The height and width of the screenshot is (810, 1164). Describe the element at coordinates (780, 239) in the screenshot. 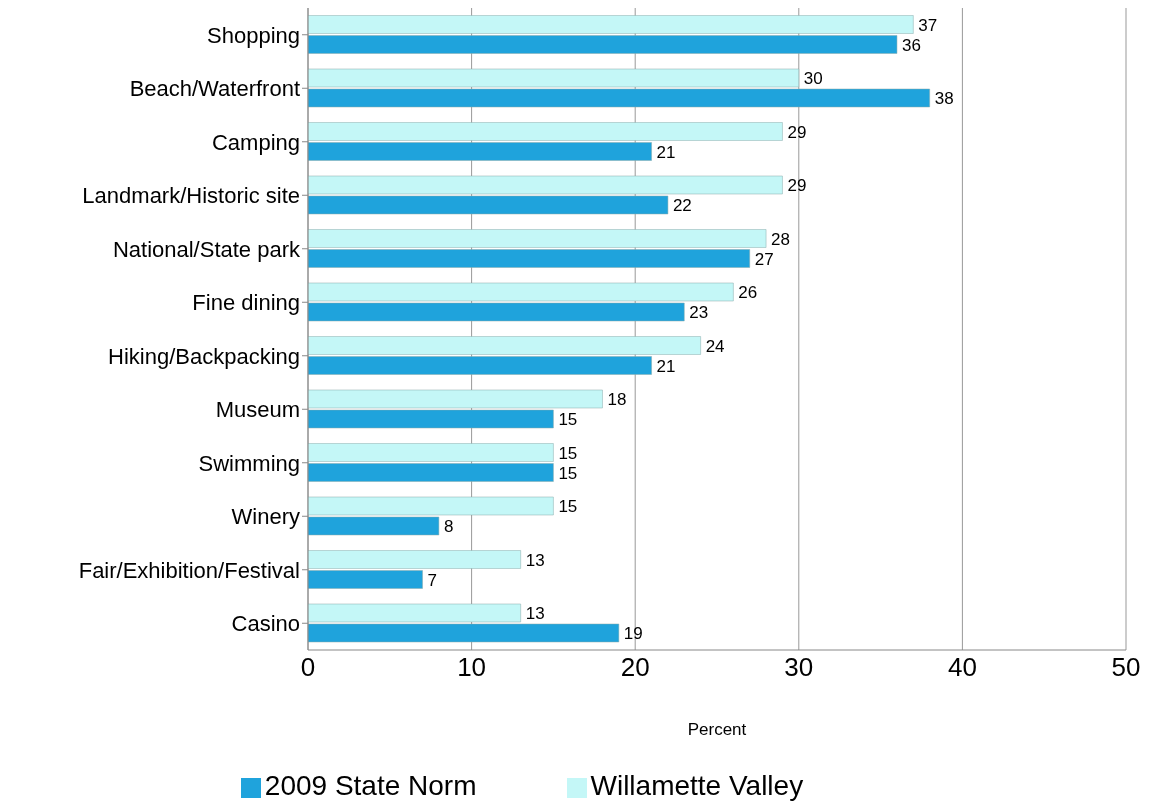

I see `data-label: 28` at that location.